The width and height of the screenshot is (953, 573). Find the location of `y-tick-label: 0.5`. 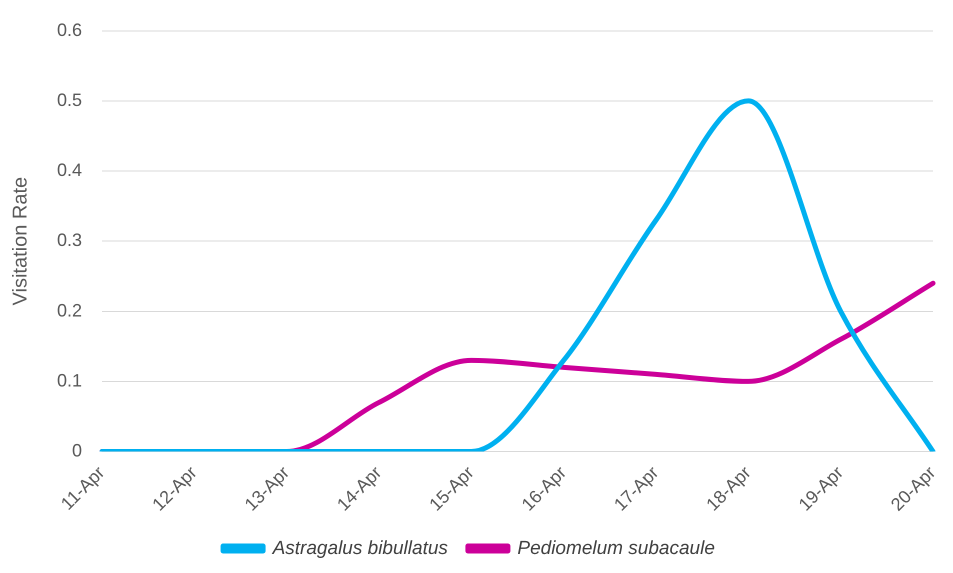

y-tick-label: 0.5 is located at coordinates (69, 100).